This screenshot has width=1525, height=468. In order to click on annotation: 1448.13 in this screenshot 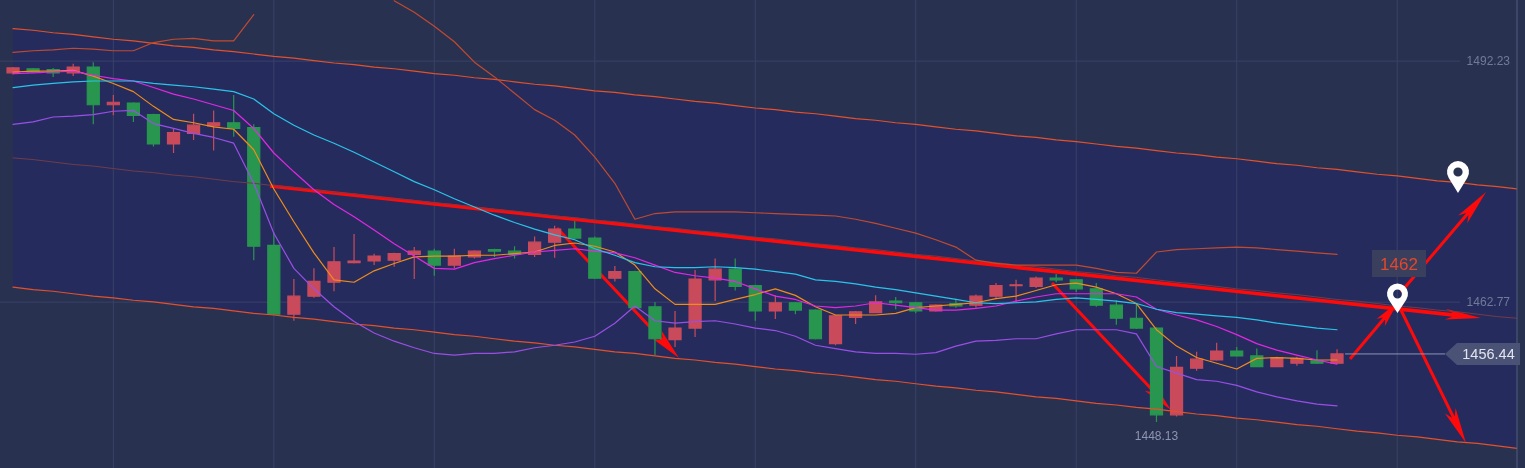, I will do `click(1156, 435)`.